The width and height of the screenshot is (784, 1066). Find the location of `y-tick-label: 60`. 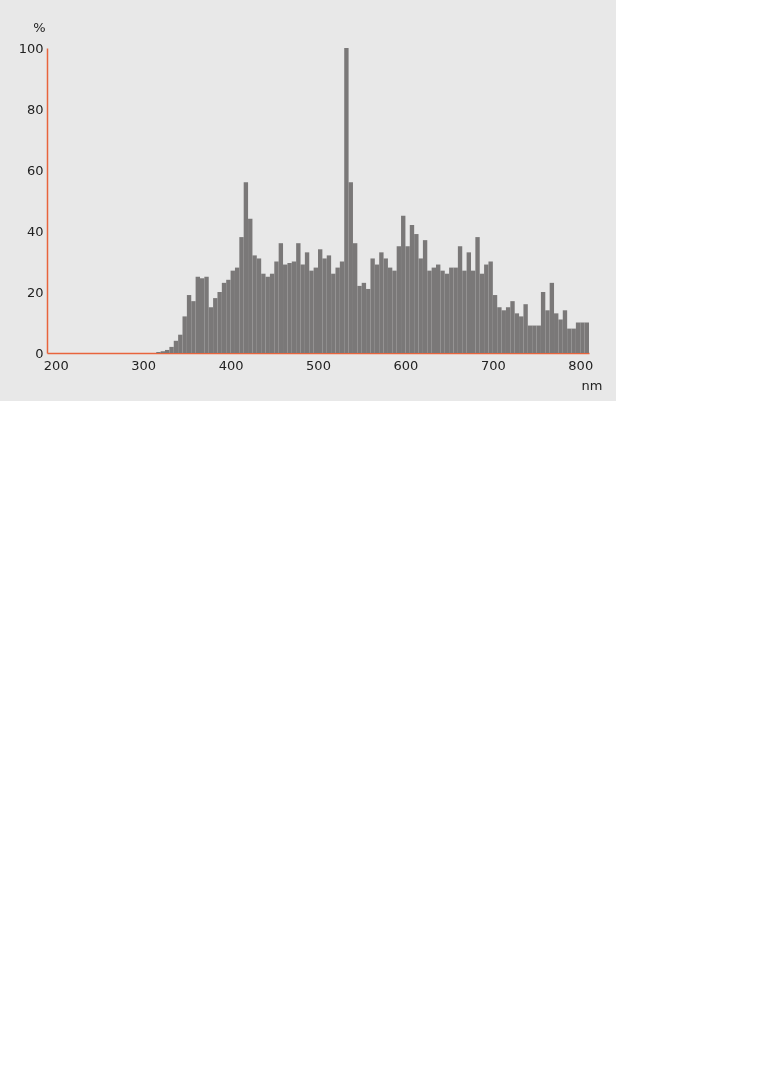

y-tick-label: 60 is located at coordinates (35, 170).